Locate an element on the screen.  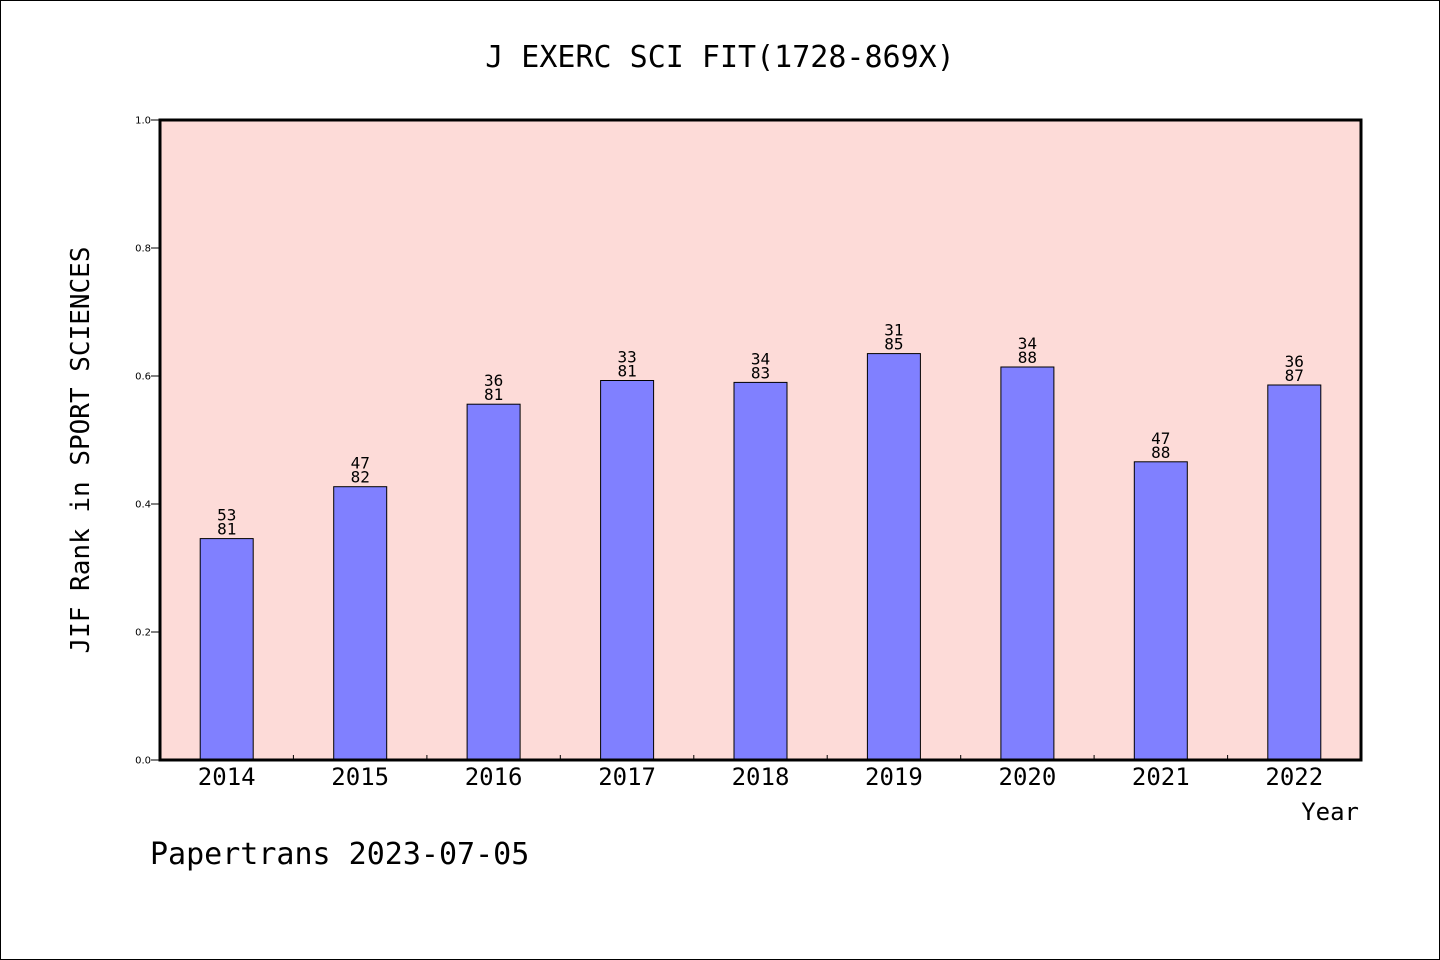
x-tick-label: 2016 is located at coordinates (494, 777).